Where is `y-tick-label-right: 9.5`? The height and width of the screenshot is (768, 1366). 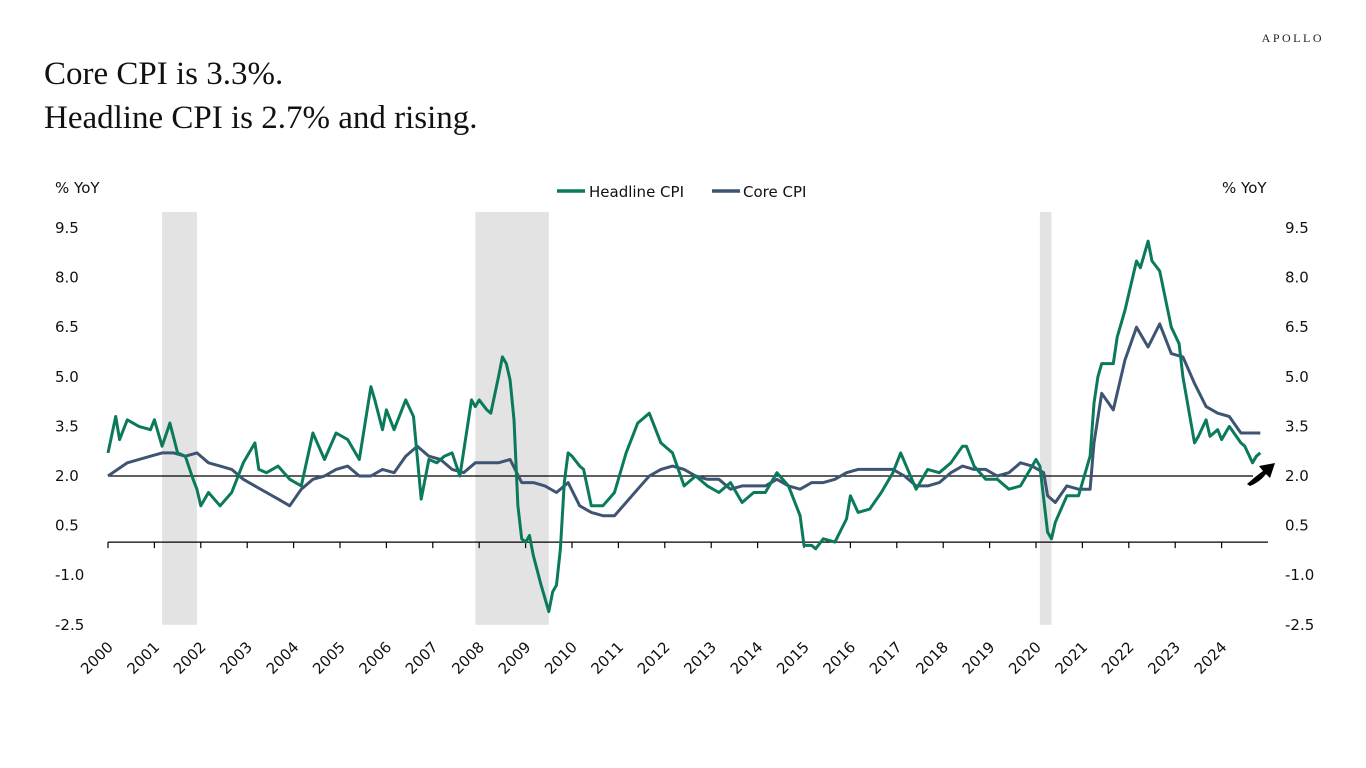
y-tick-label-right: 9.5 is located at coordinates (1297, 228).